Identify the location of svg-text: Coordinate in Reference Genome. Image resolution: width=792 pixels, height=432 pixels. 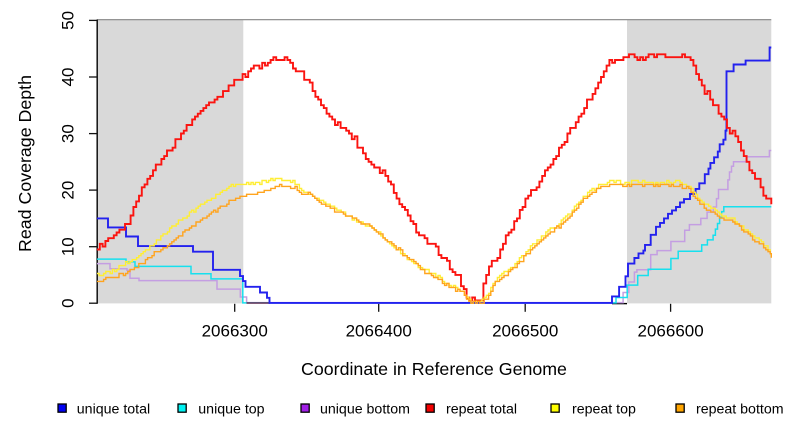
(434, 369).